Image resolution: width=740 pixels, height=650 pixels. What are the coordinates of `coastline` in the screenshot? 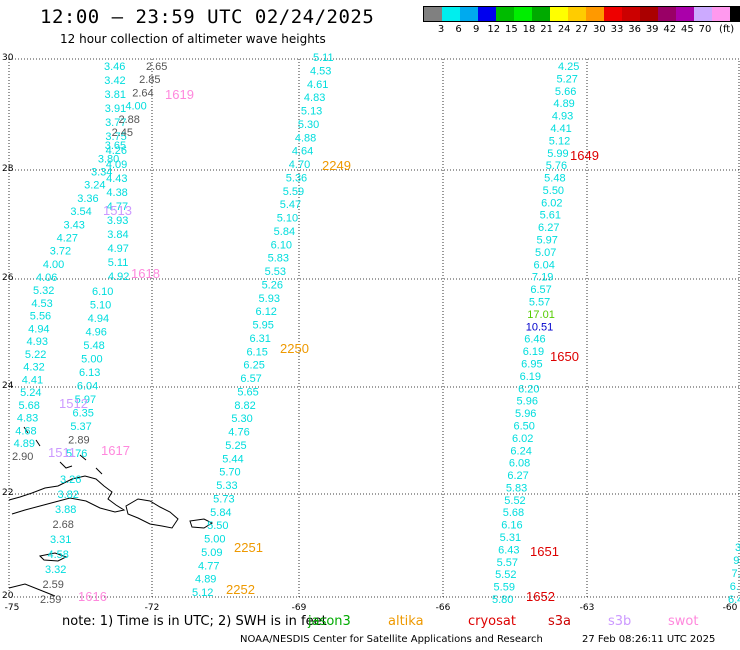 It's located at (111, 511).